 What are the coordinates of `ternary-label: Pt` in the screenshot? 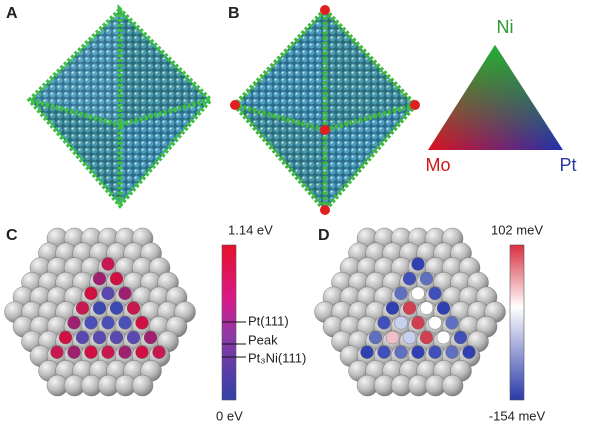 It's located at (567, 165).